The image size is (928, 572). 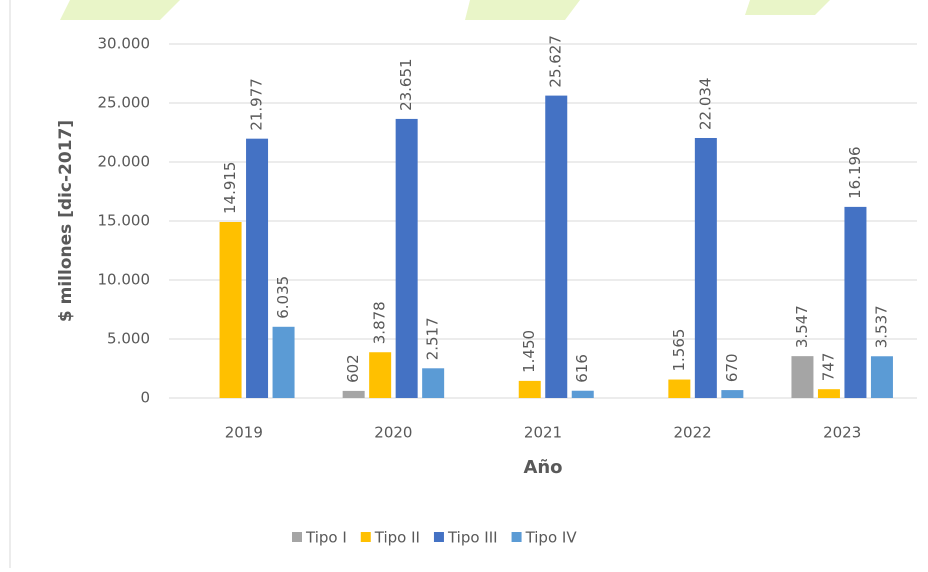 What do you see at coordinates (128, 339) in the screenshot?
I see `y-tick-label: 5.000` at bounding box center [128, 339].